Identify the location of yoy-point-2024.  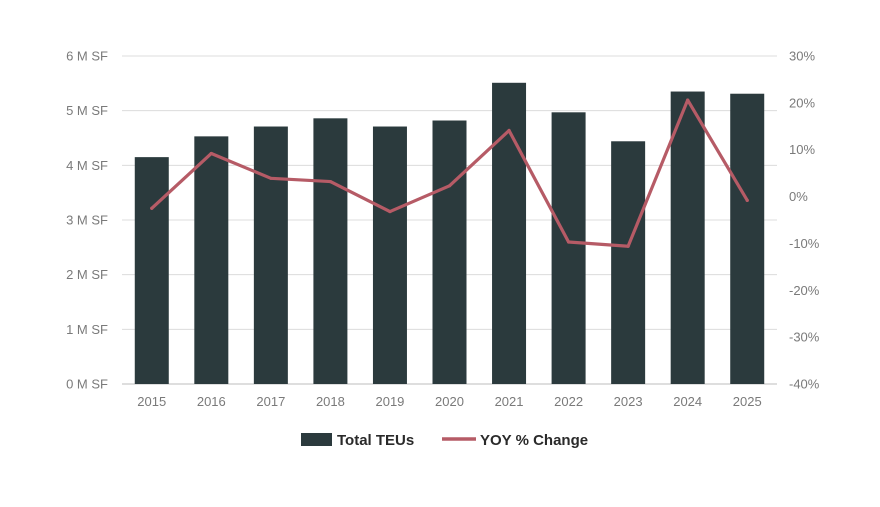
(688, 100).